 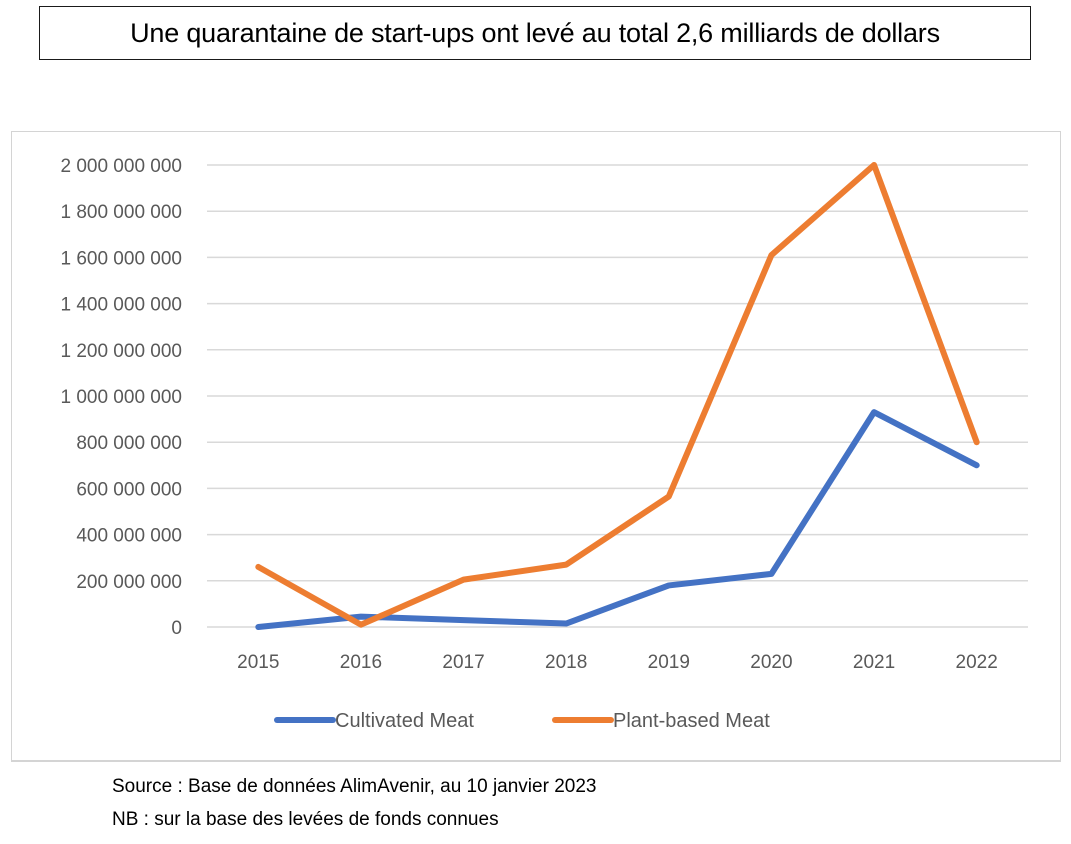 I want to click on y-tick-label: 1 800 000 000, so click(x=121, y=212).